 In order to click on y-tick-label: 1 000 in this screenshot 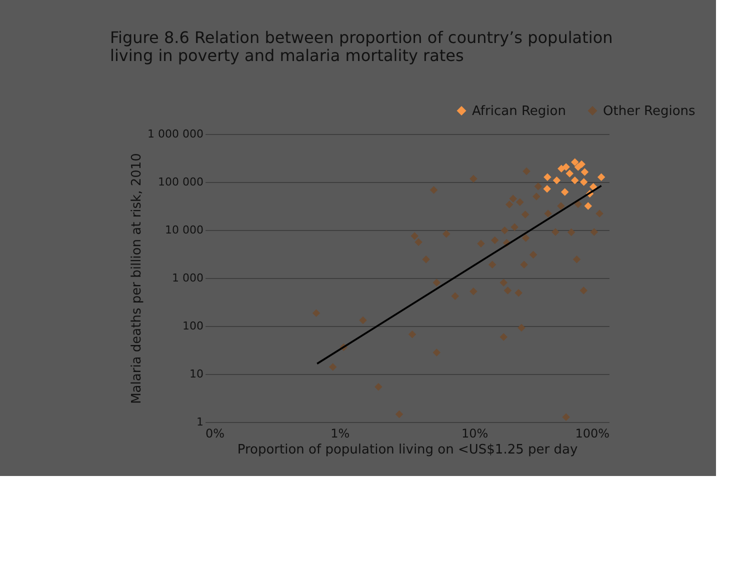, I will do `click(188, 278)`.